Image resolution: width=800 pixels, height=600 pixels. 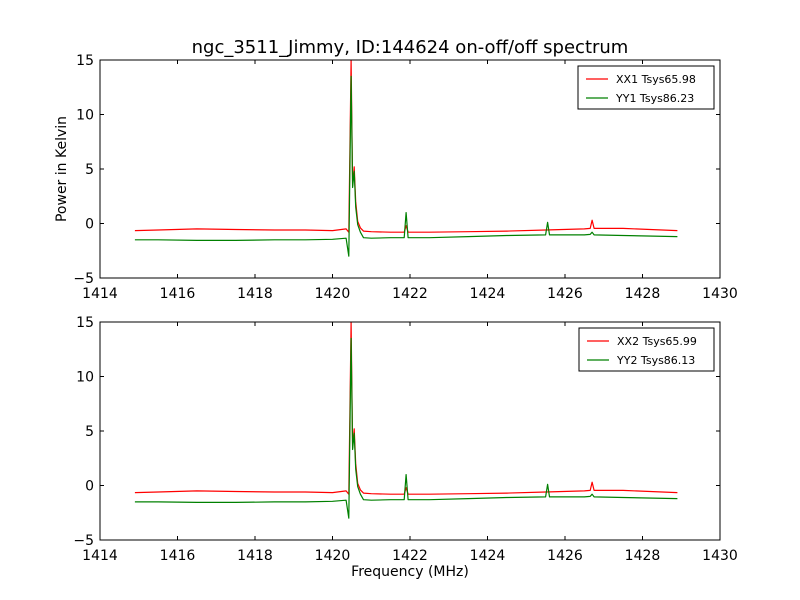 I want to click on legend: XX1 Tsys65.98 YY1 Tsys86.23, so click(x=646, y=87).